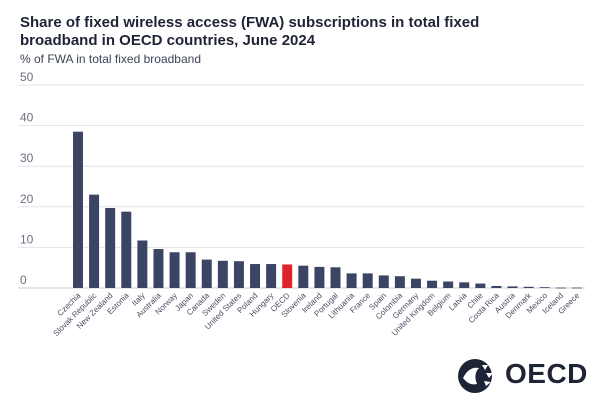 The width and height of the screenshot is (600, 400). What do you see at coordinates (464, 285) in the screenshot?
I see `bar-latvia` at bounding box center [464, 285].